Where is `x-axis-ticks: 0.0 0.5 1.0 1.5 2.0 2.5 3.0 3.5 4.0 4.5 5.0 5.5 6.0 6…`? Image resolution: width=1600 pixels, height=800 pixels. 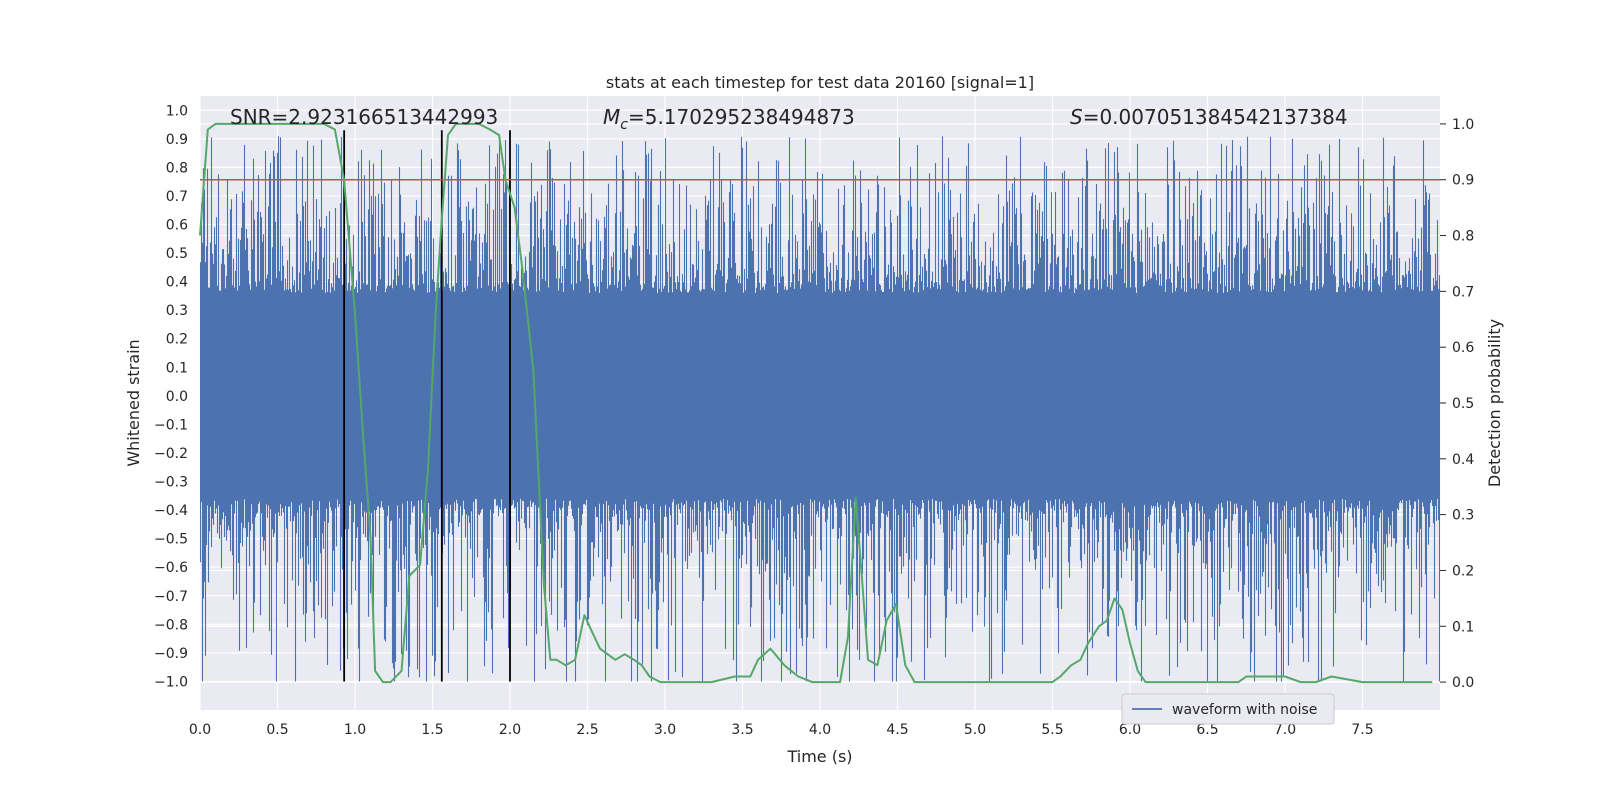
x-axis-ticks: 0.0 0.5 1.0 1.5 2.0 2.5 3.0 3.5 4.0 4.5 5.0 5.5 6.0 6… is located at coordinates (781, 730).